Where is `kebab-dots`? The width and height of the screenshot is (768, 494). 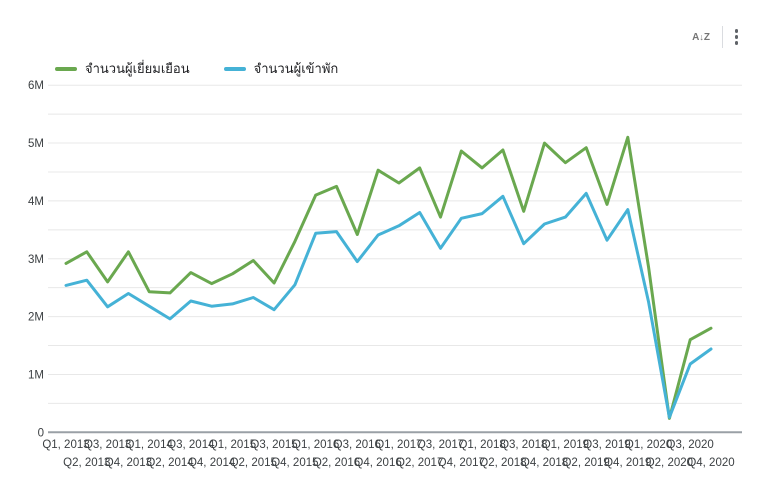 kebab-dots is located at coordinates (736, 37).